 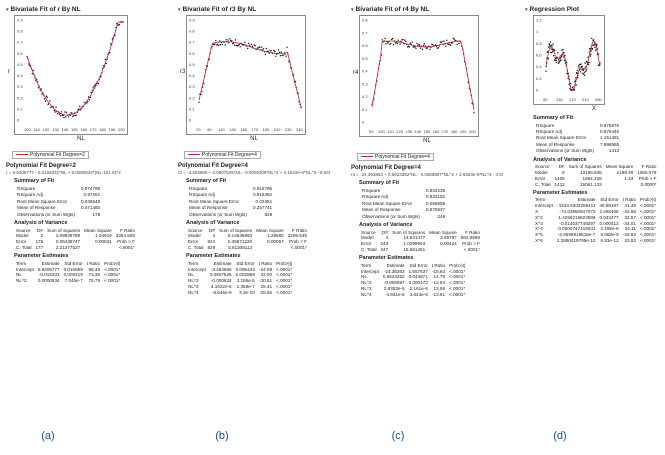 I want to click on table-cell: 1406, so click(x=559, y=178).